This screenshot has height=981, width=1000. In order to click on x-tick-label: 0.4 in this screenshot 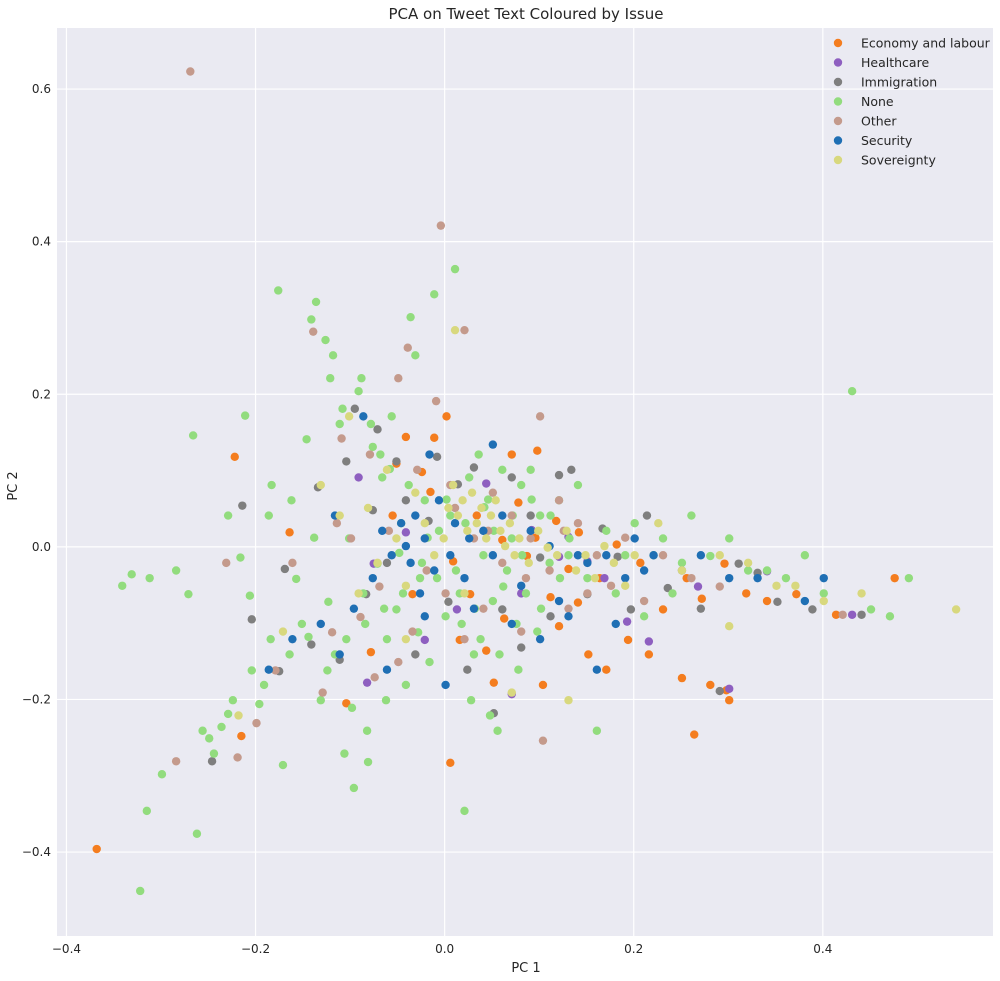, I will do `click(822, 949)`.